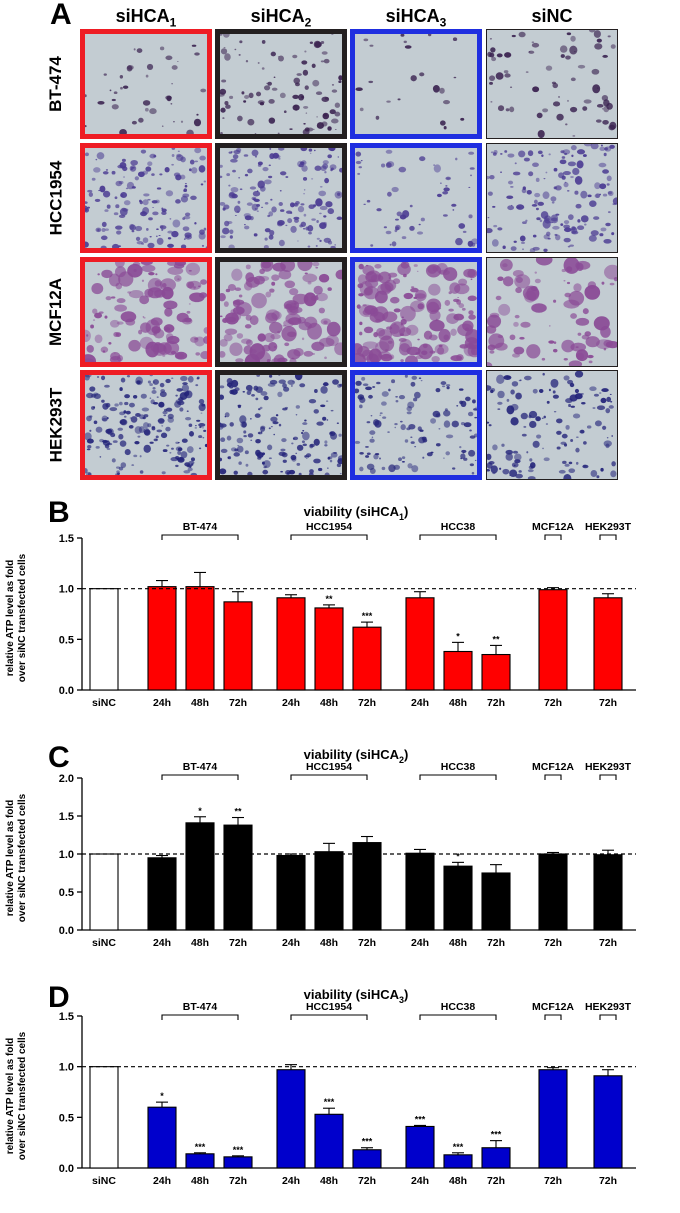 This screenshot has width=680, height=1213. Describe the element at coordinates (420, 943) in the screenshot. I see `x-tick-label: 24h` at that location.